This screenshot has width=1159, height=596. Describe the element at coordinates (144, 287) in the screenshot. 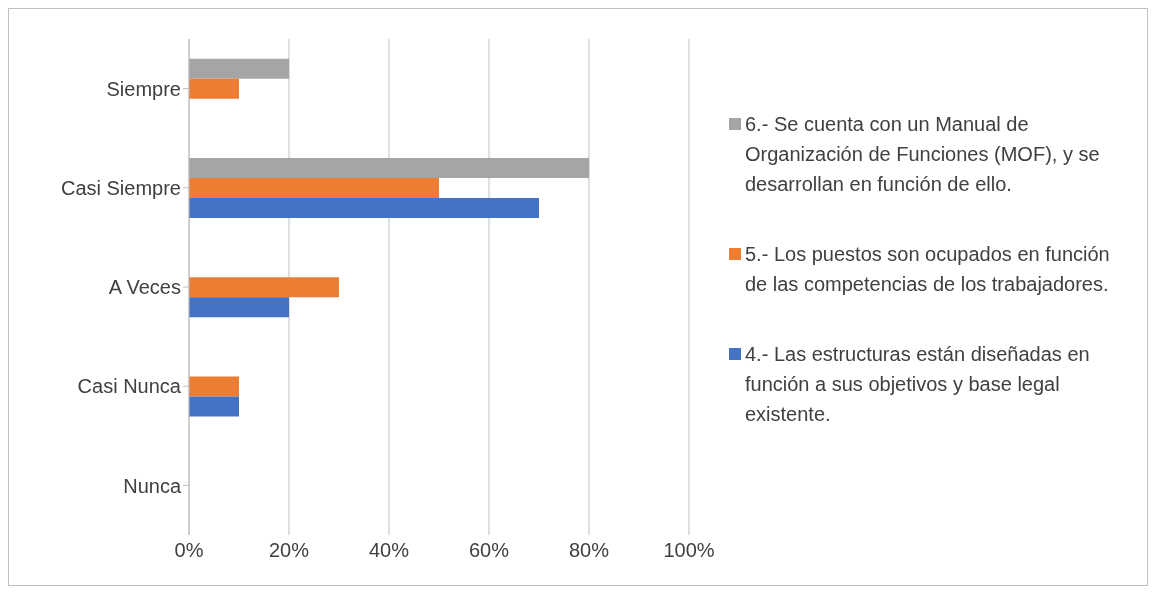

I see `y-tick-label: A Veces` at that location.